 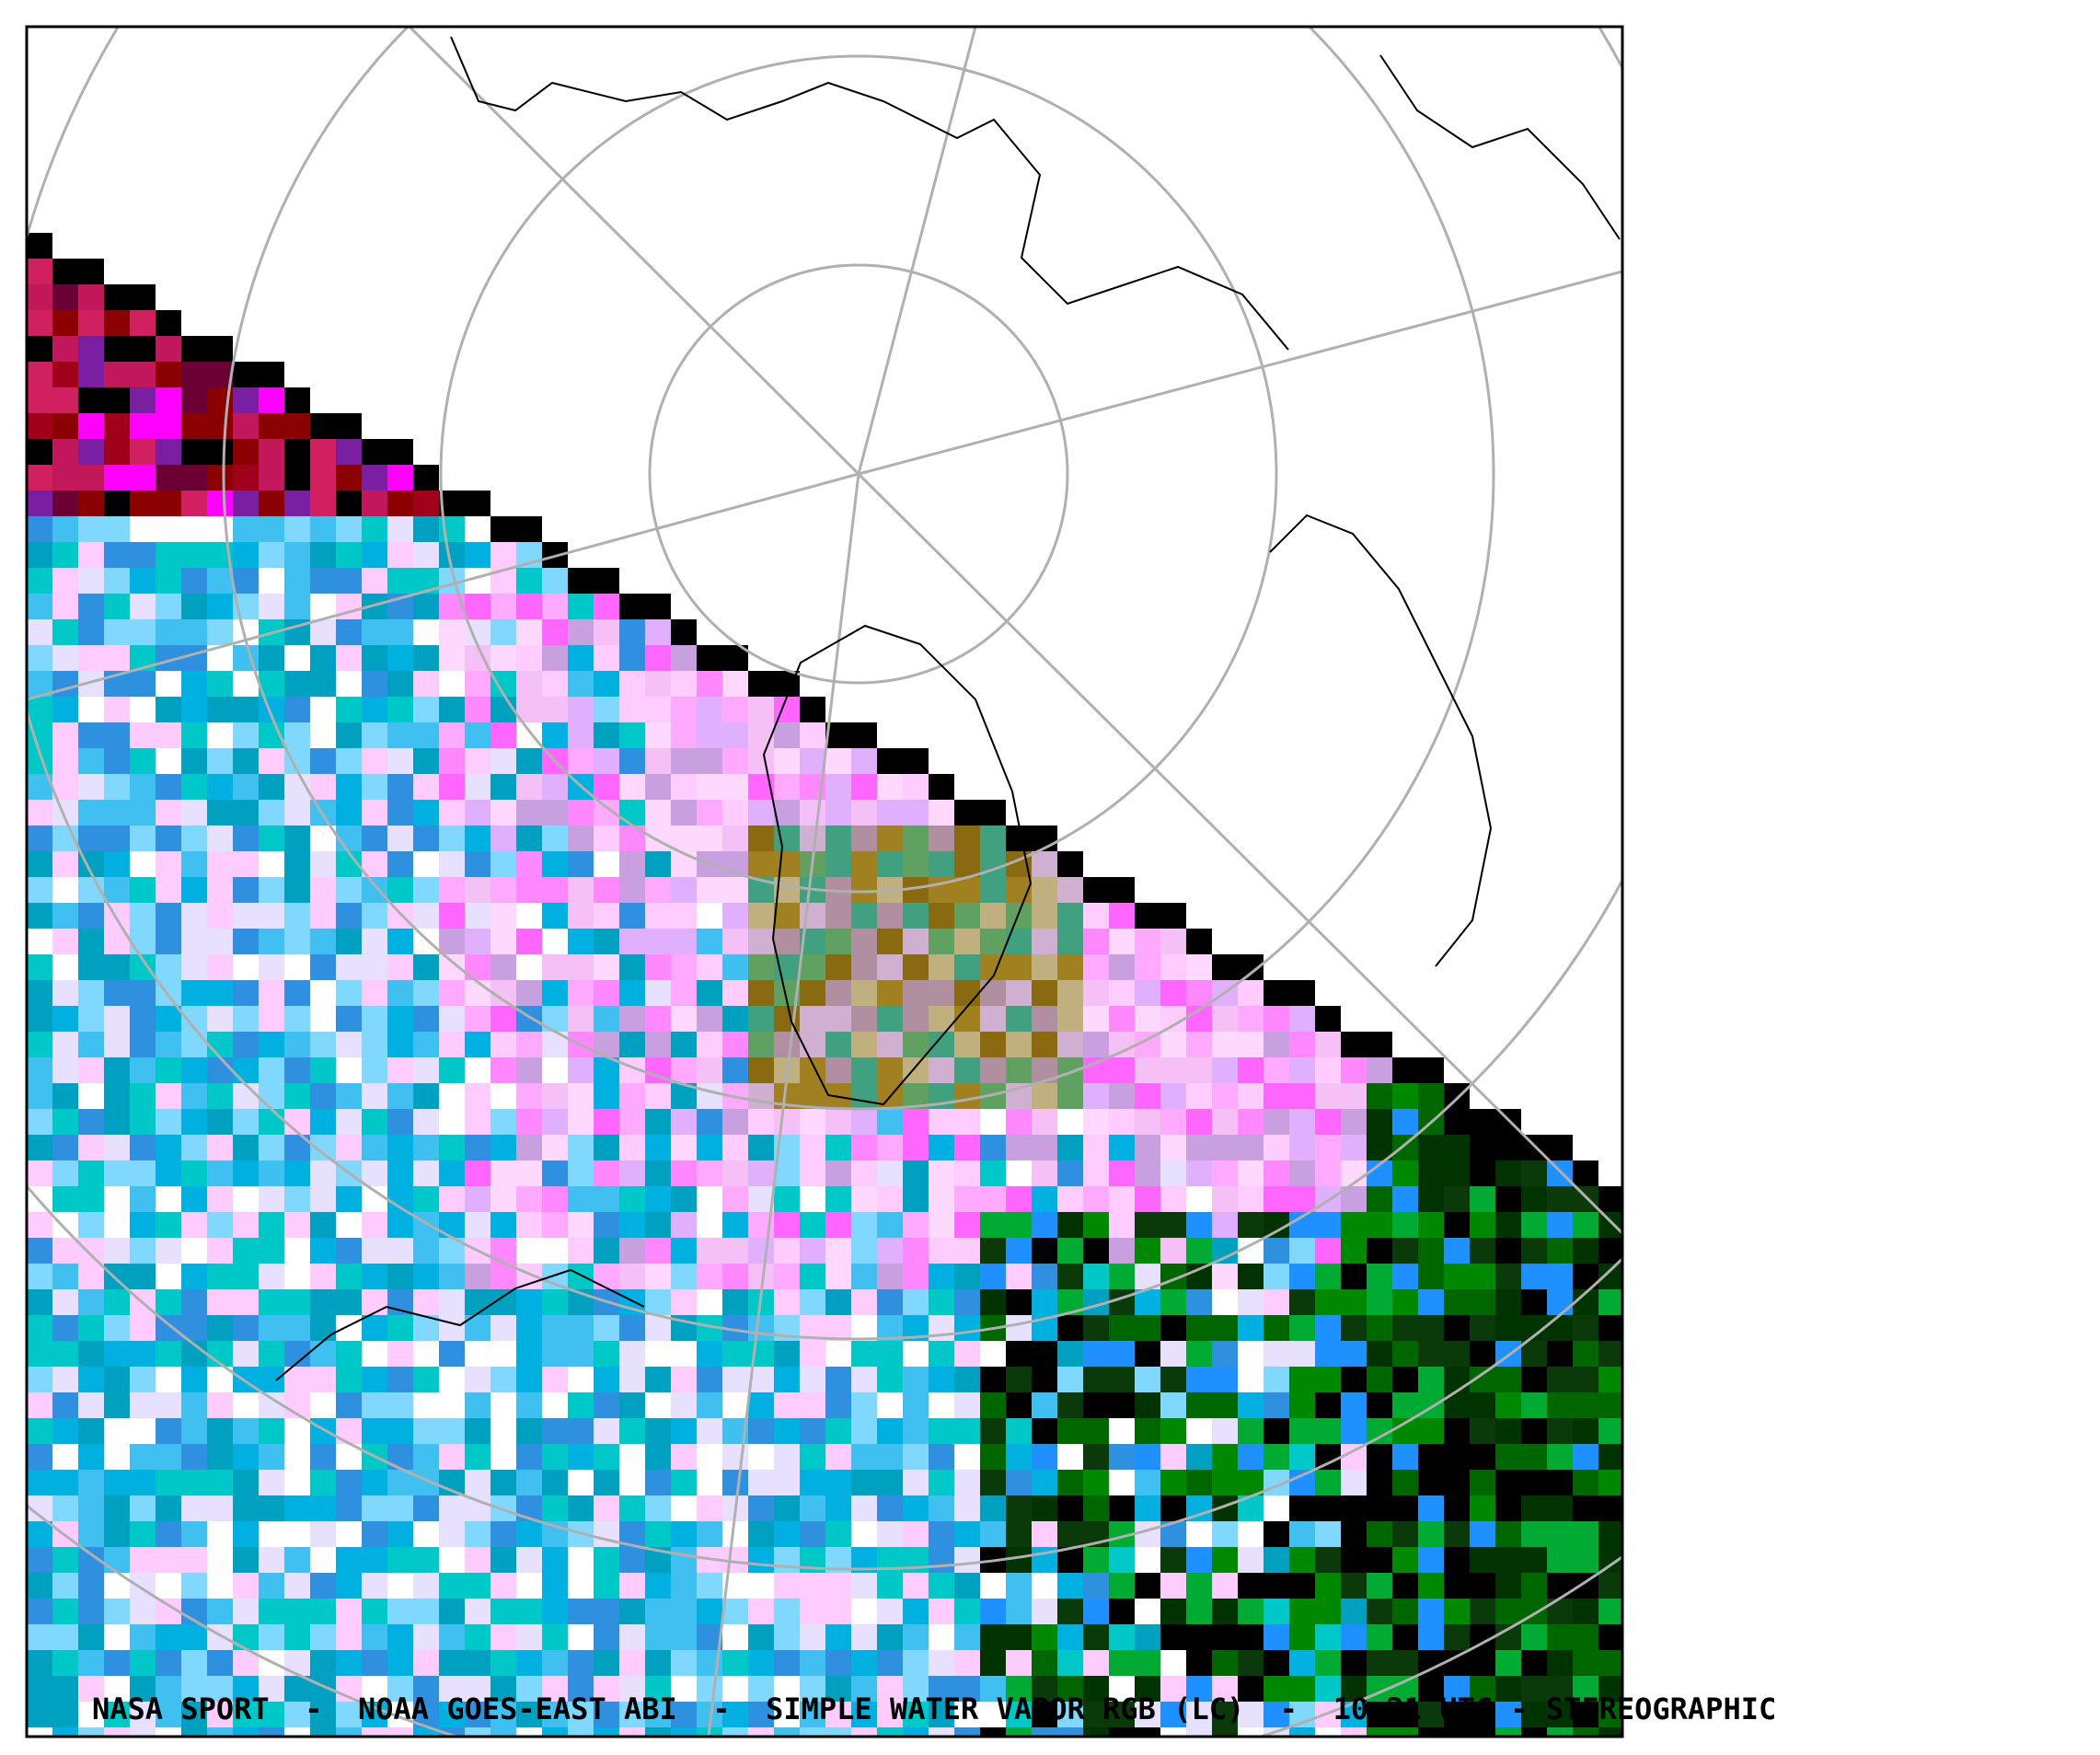 I want to click on coastline, so click(x=1500, y=147).